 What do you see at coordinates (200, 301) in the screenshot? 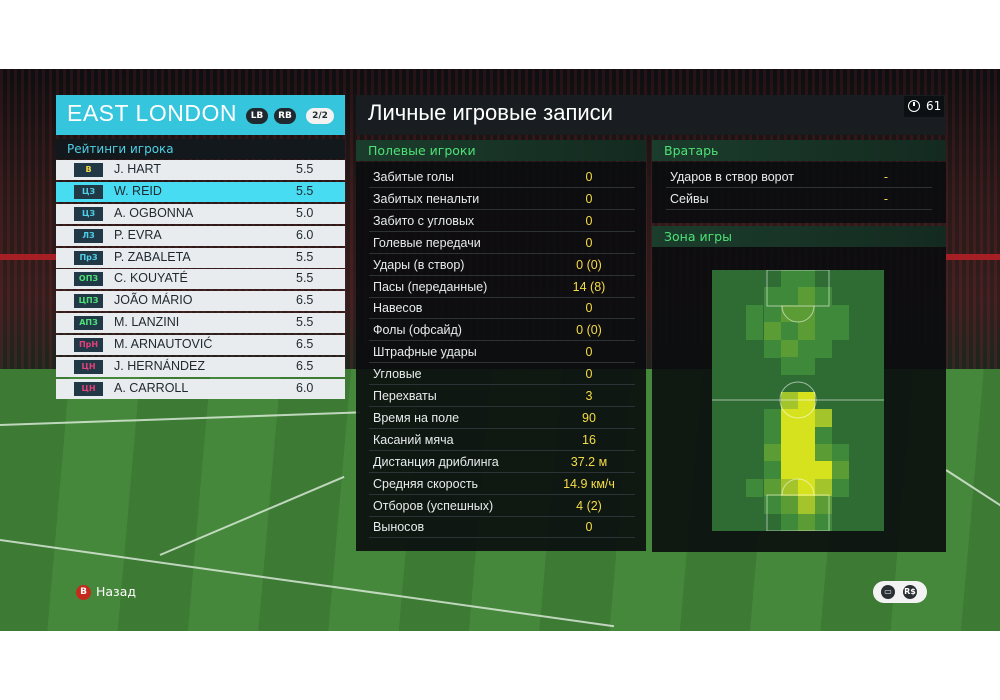
I see `player-row: ЦПЗ JOÃO MÁRIO 6.5` at bounding box center [200, 301].